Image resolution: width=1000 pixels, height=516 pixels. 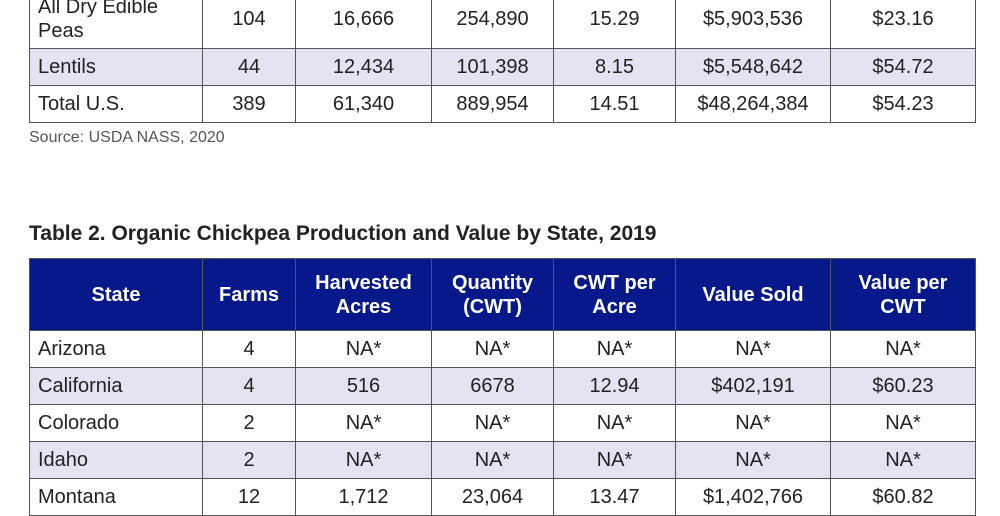 I want to click on table-cell: $5,548,642, so click(x=753, y=67).